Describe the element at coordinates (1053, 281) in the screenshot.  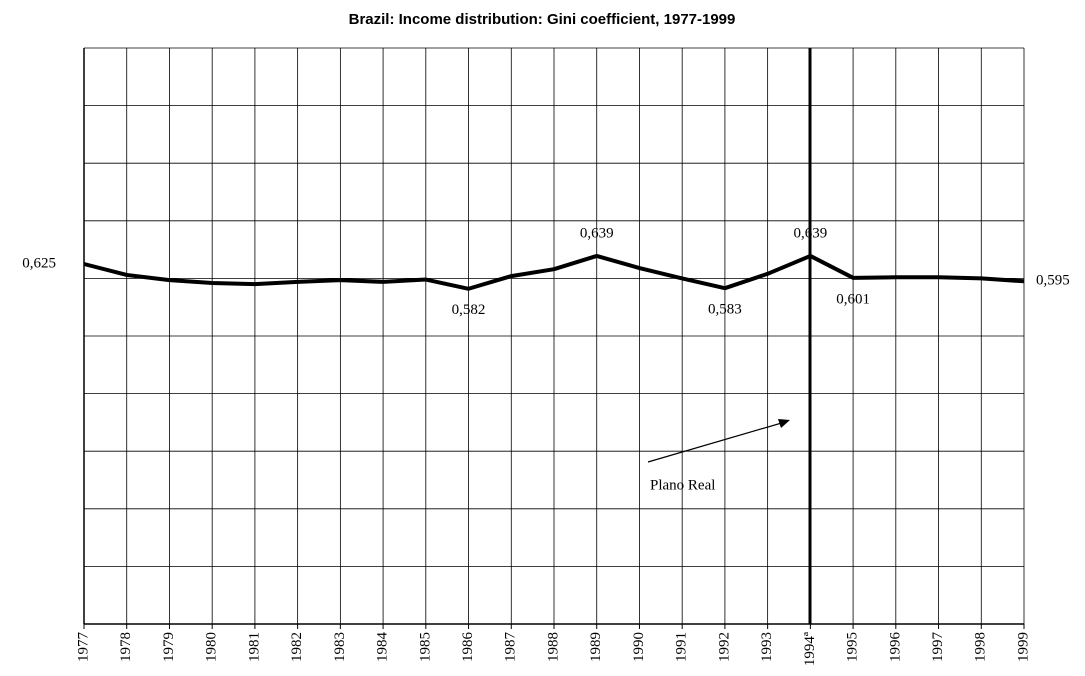
I see `data-label: 0,595` at that location.